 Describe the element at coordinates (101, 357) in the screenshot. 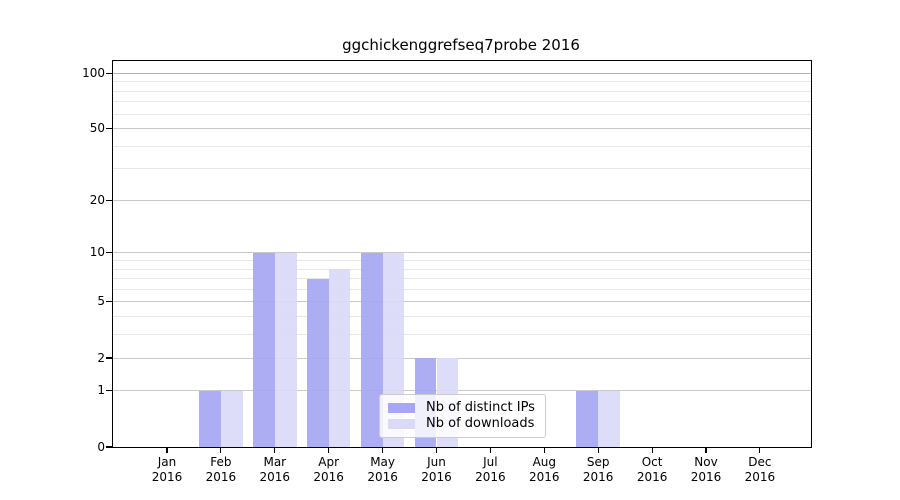

I see `y-tick-label: 2` at that location.